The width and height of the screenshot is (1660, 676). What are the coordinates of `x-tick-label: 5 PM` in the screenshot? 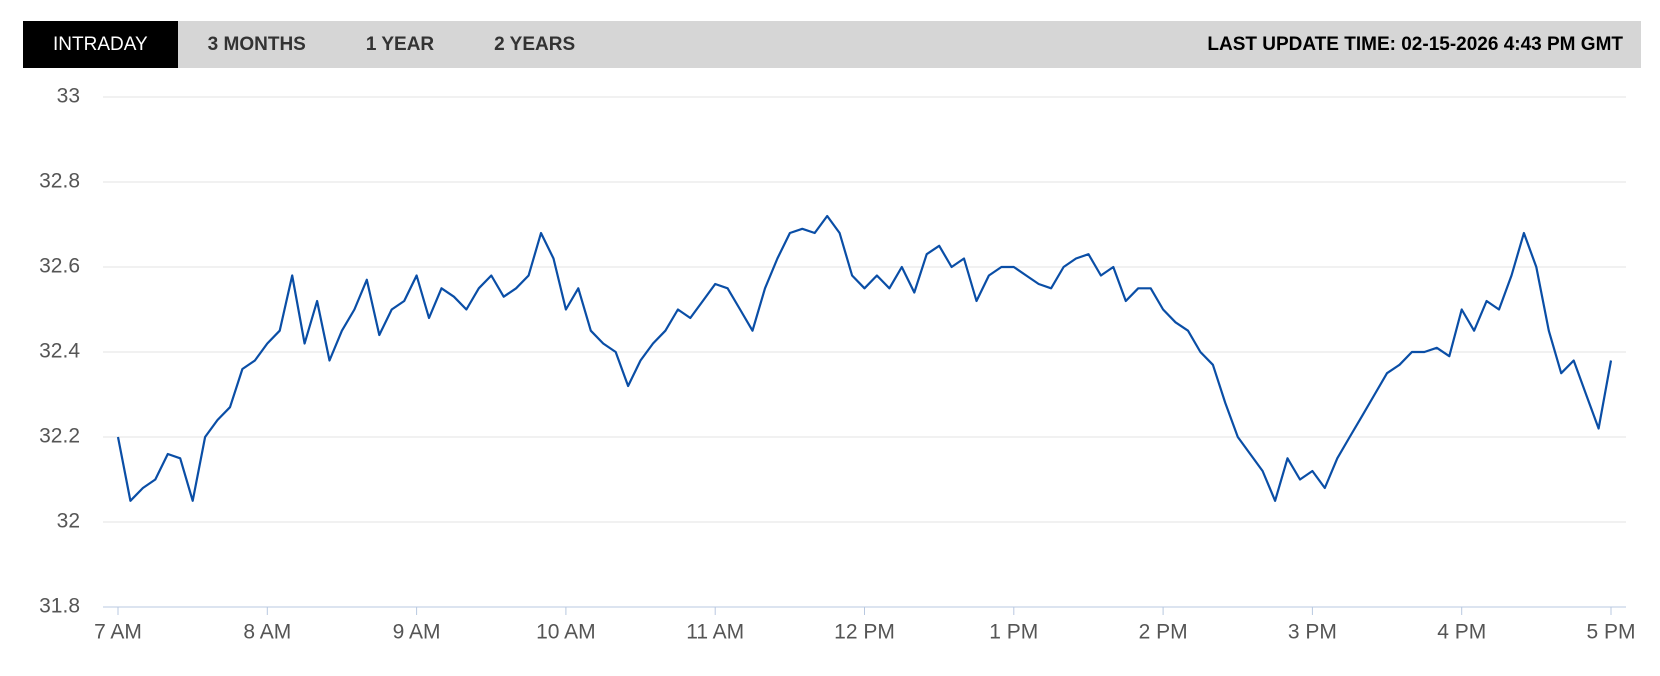 It's located at (1610, 632).